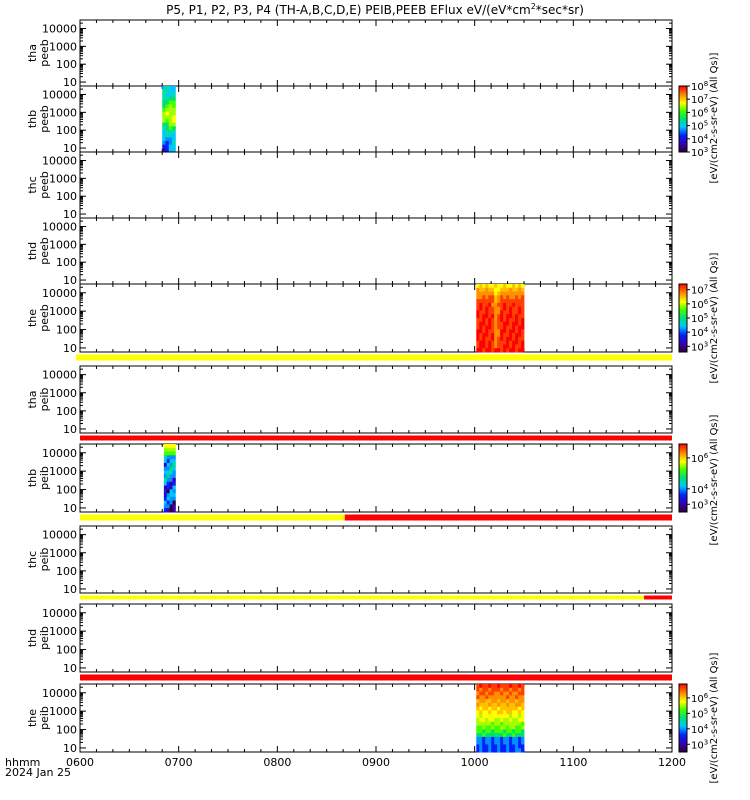  I want to click on x-axis-label-date: 2024 Jan 25, so click(38, 772).